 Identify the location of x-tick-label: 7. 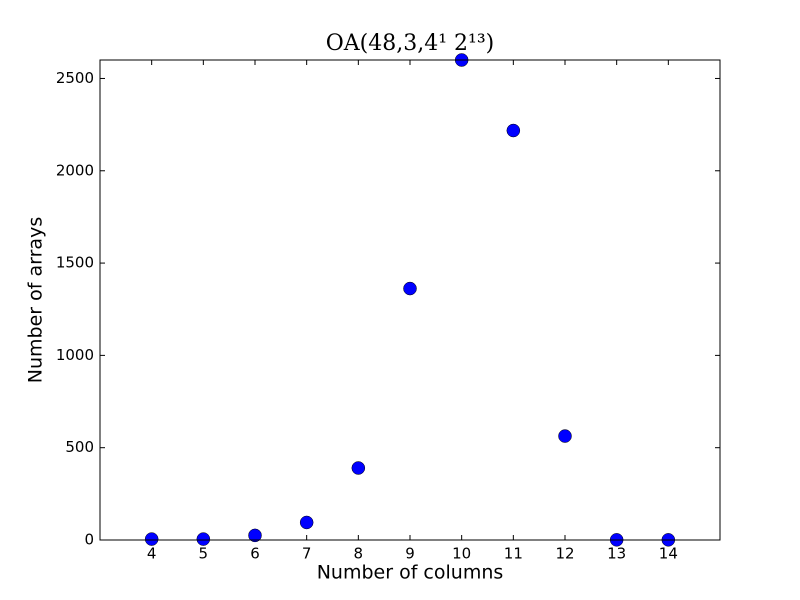
(307, 554).